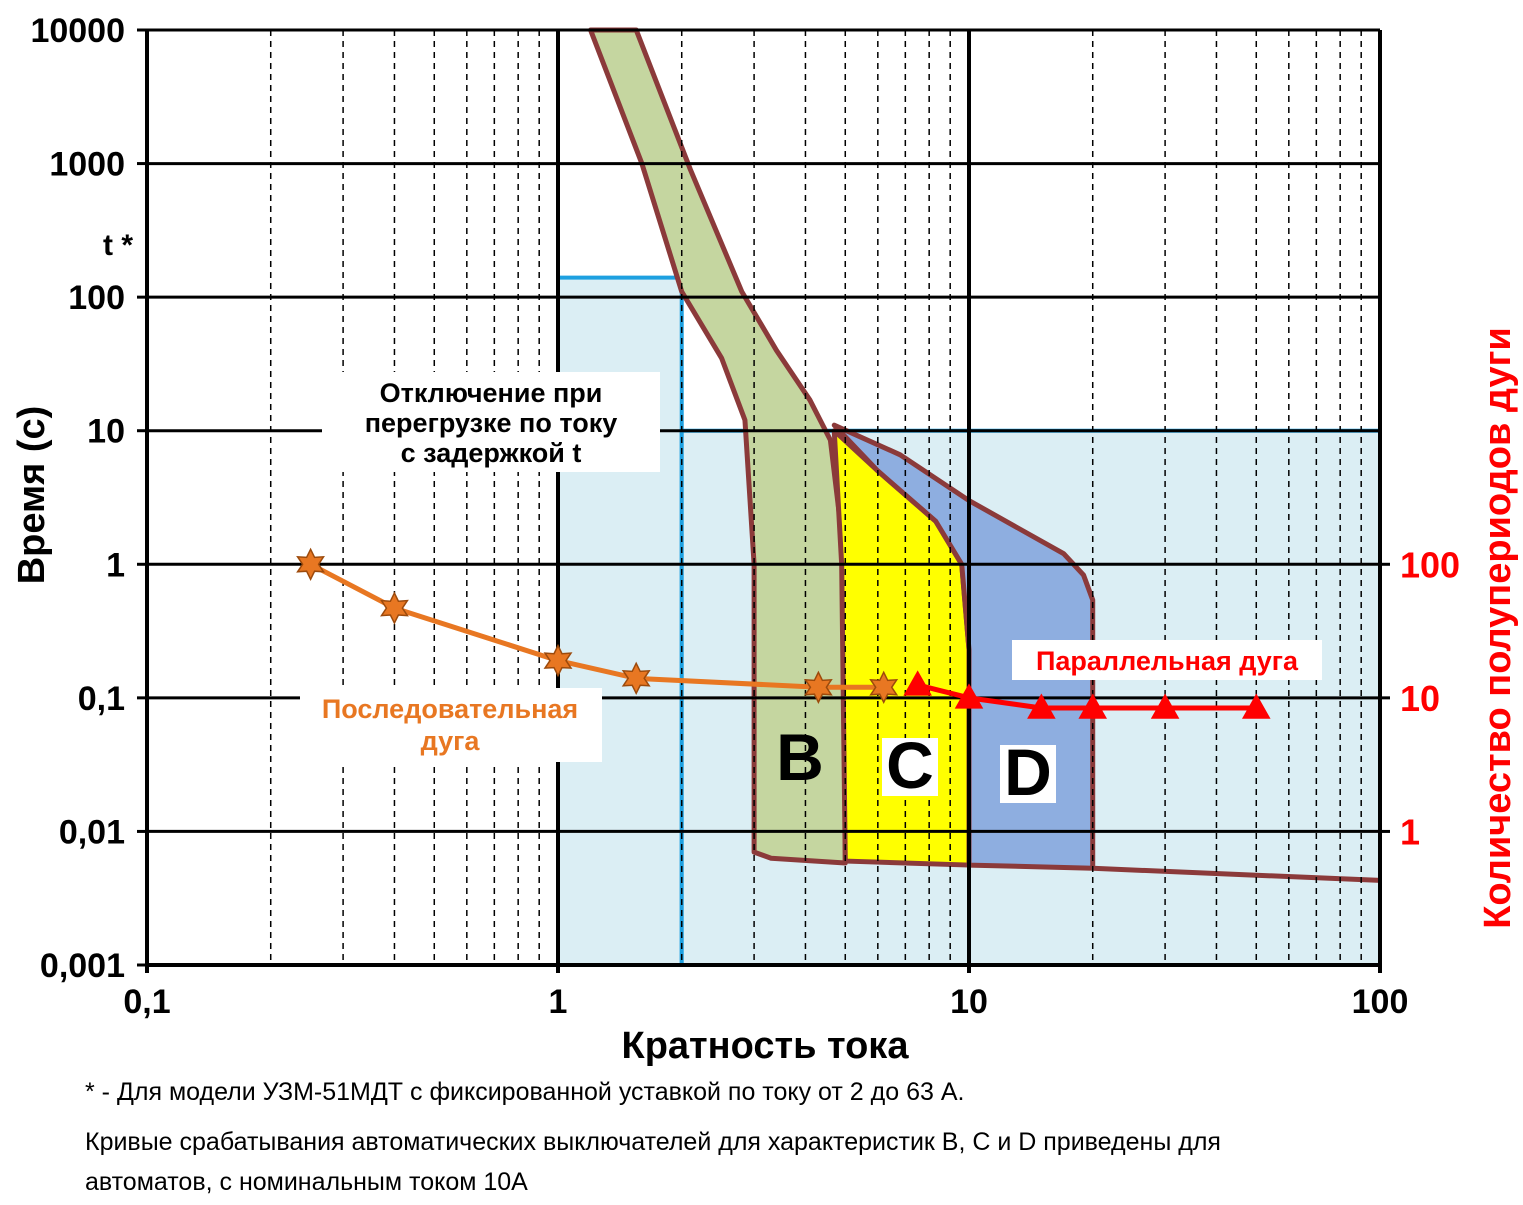 This screenshot has width=1523, height=1205. What do you see at coordinates (32, 495) in the screenshot?
I see `y-axis-title: Время (с)` at bounding box center [32, 495].